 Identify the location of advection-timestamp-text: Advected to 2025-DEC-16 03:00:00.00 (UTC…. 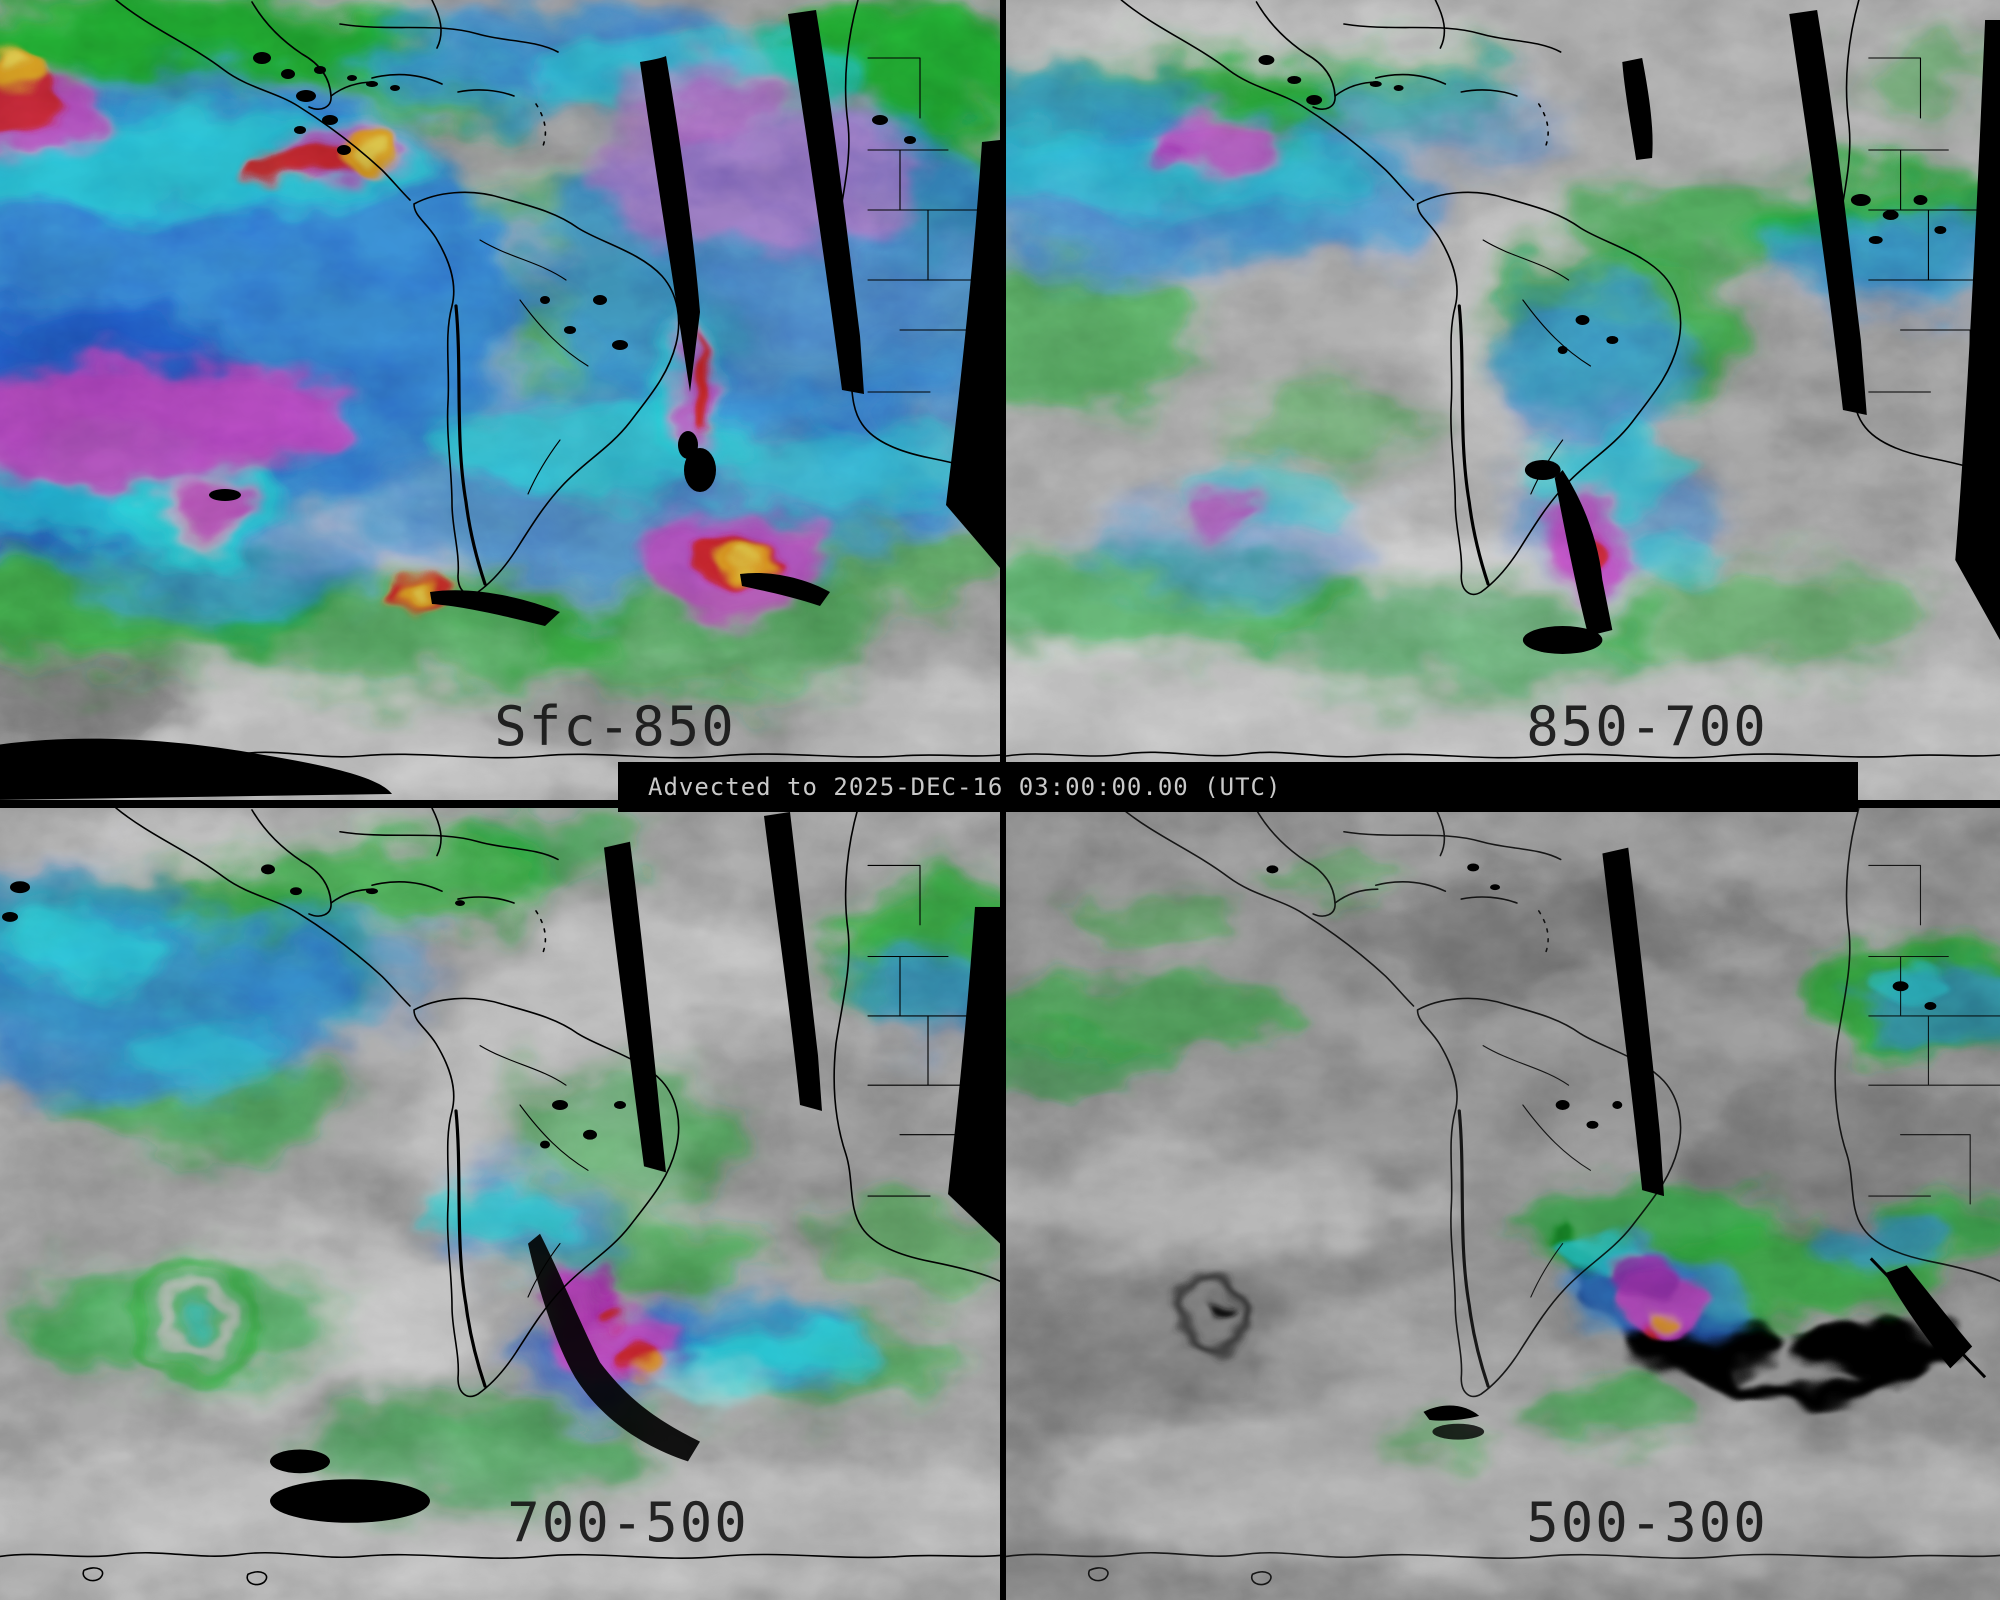
(965, 787).